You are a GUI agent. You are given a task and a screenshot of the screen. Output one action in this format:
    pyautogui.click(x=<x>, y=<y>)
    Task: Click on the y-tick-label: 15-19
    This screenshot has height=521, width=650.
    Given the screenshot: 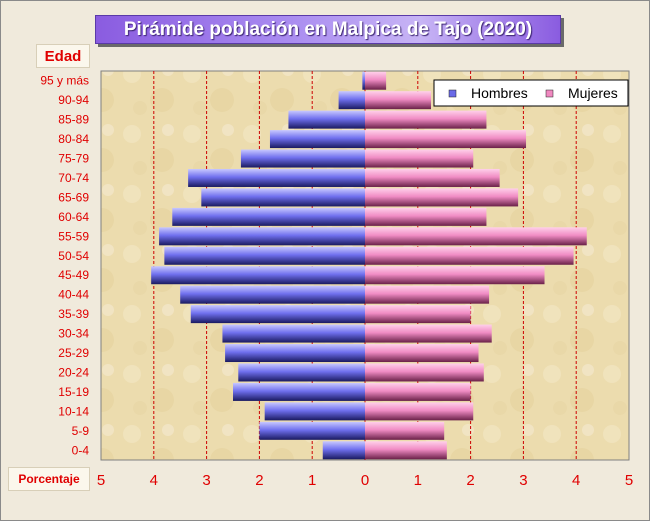 What is the action you would take?
    pyautogui.click(x=73, y=392)
    